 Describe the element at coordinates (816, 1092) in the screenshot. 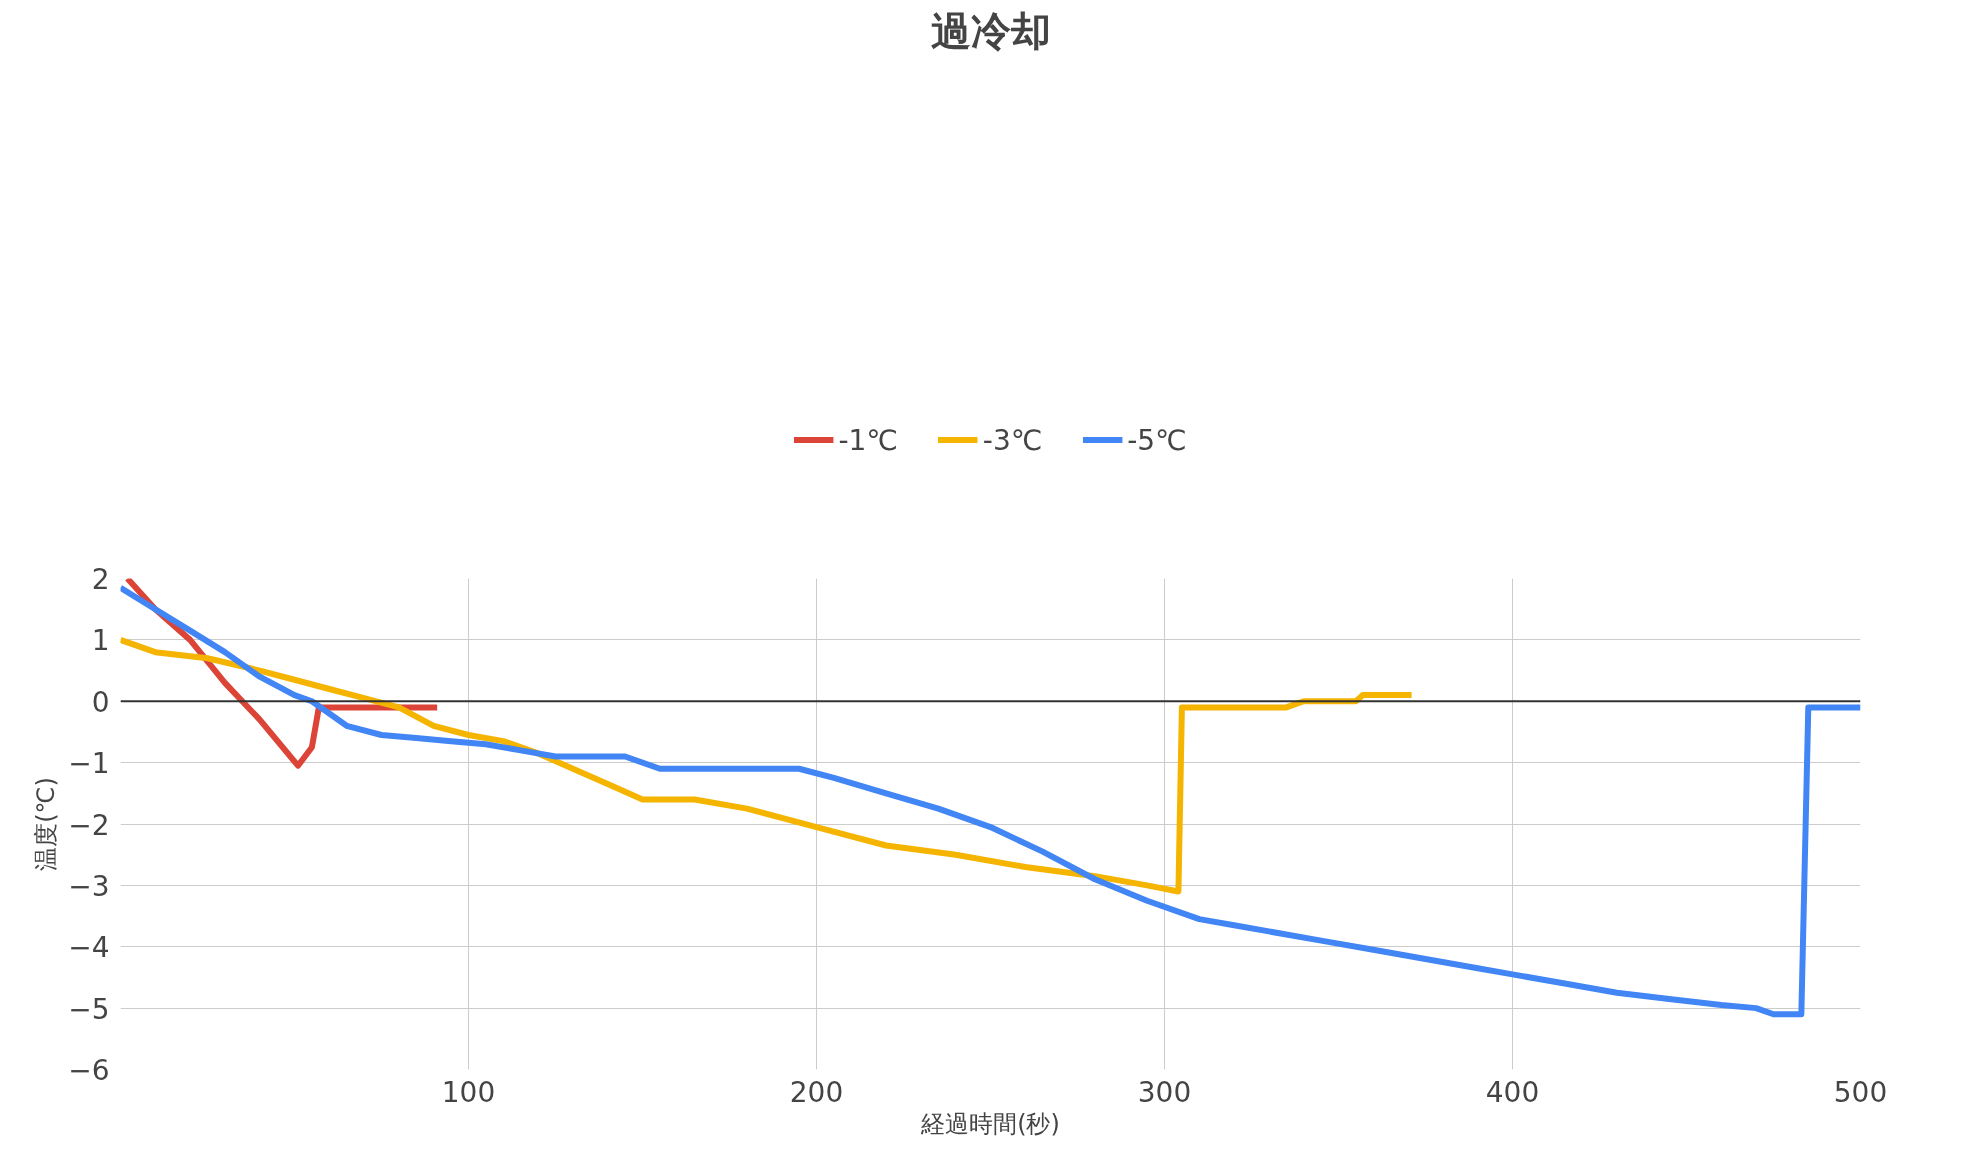

I see `x-tick-label: 200` at that location.